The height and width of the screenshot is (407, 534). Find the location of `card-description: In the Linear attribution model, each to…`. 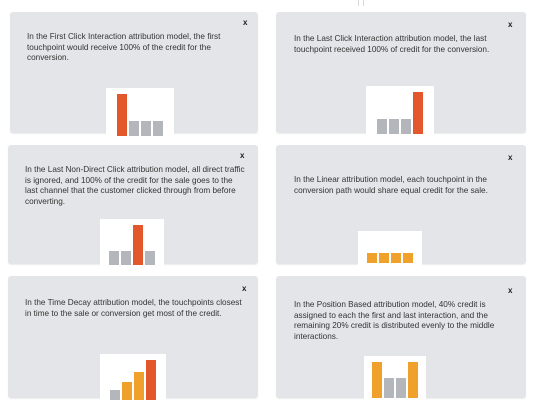

card-description: In the Linear attribution model, each to… is located at coordinates (391, 185).